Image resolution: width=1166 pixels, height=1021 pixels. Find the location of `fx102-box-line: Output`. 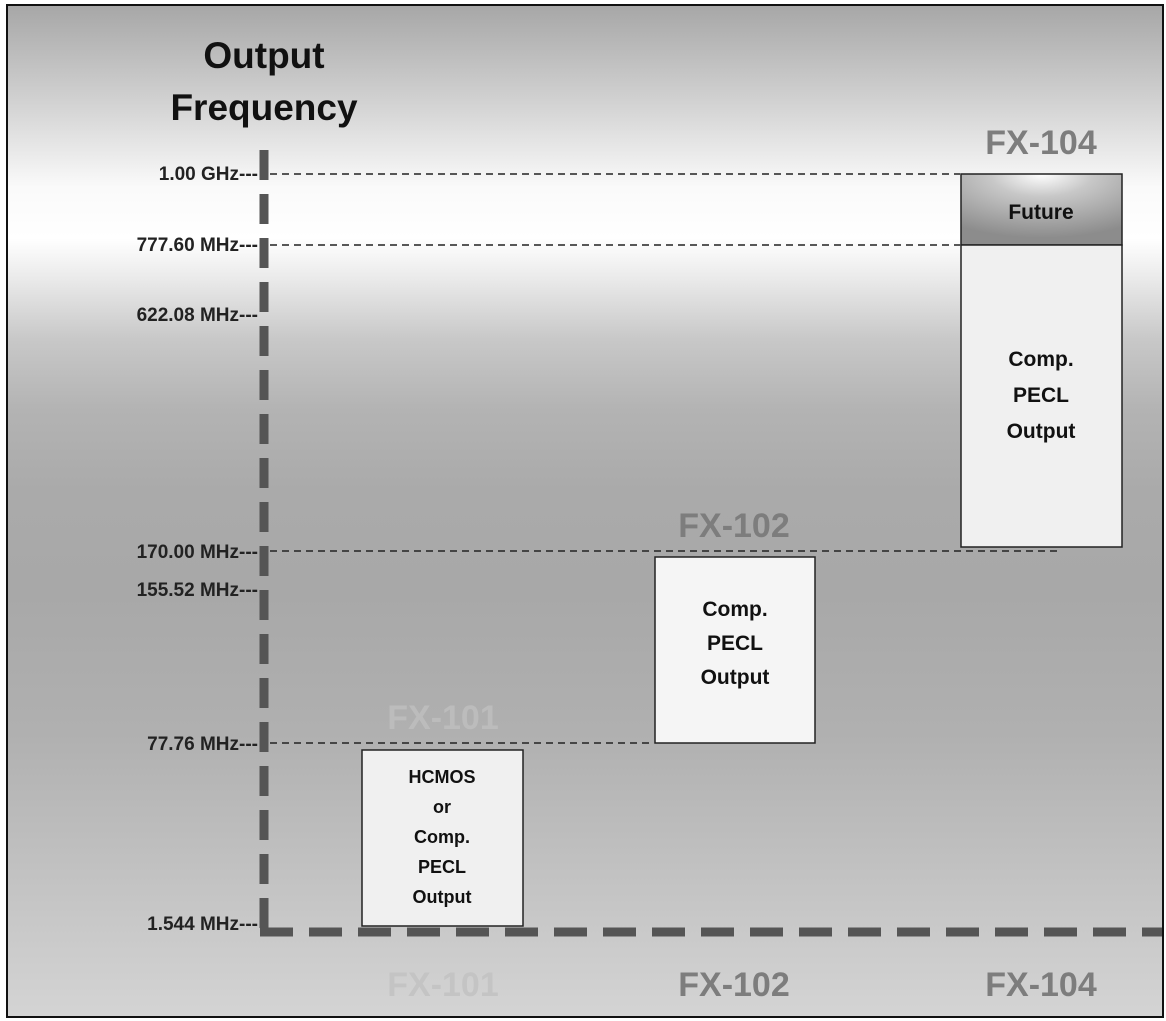

fx102-box-line: Output is located at coordinates (735, 677).